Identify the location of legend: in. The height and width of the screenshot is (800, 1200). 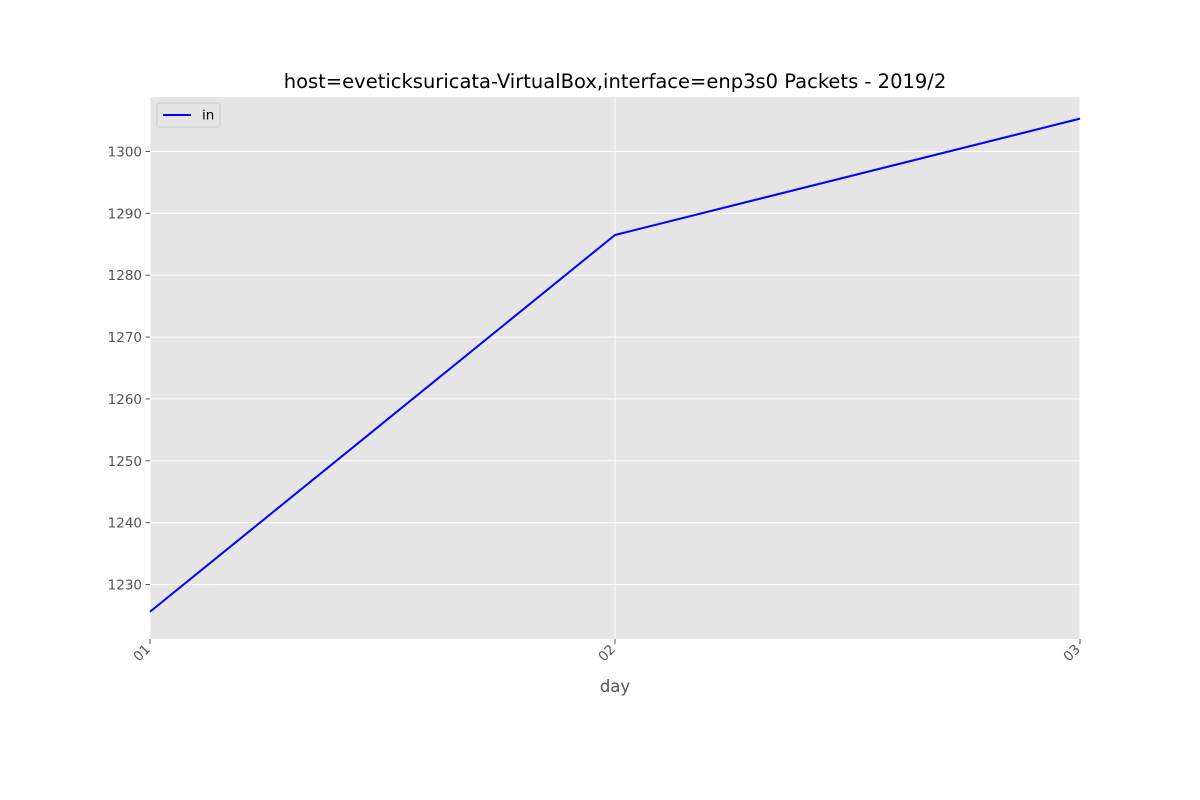
(188, 115).